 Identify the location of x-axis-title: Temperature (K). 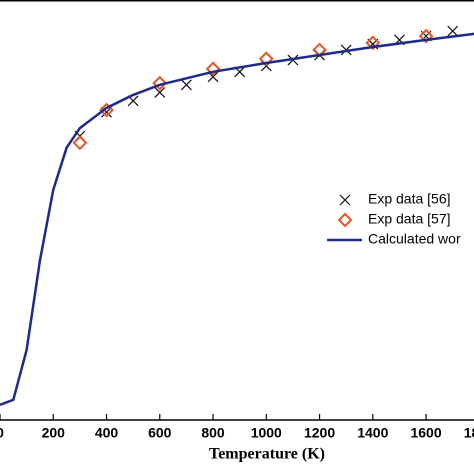
(267, 454).